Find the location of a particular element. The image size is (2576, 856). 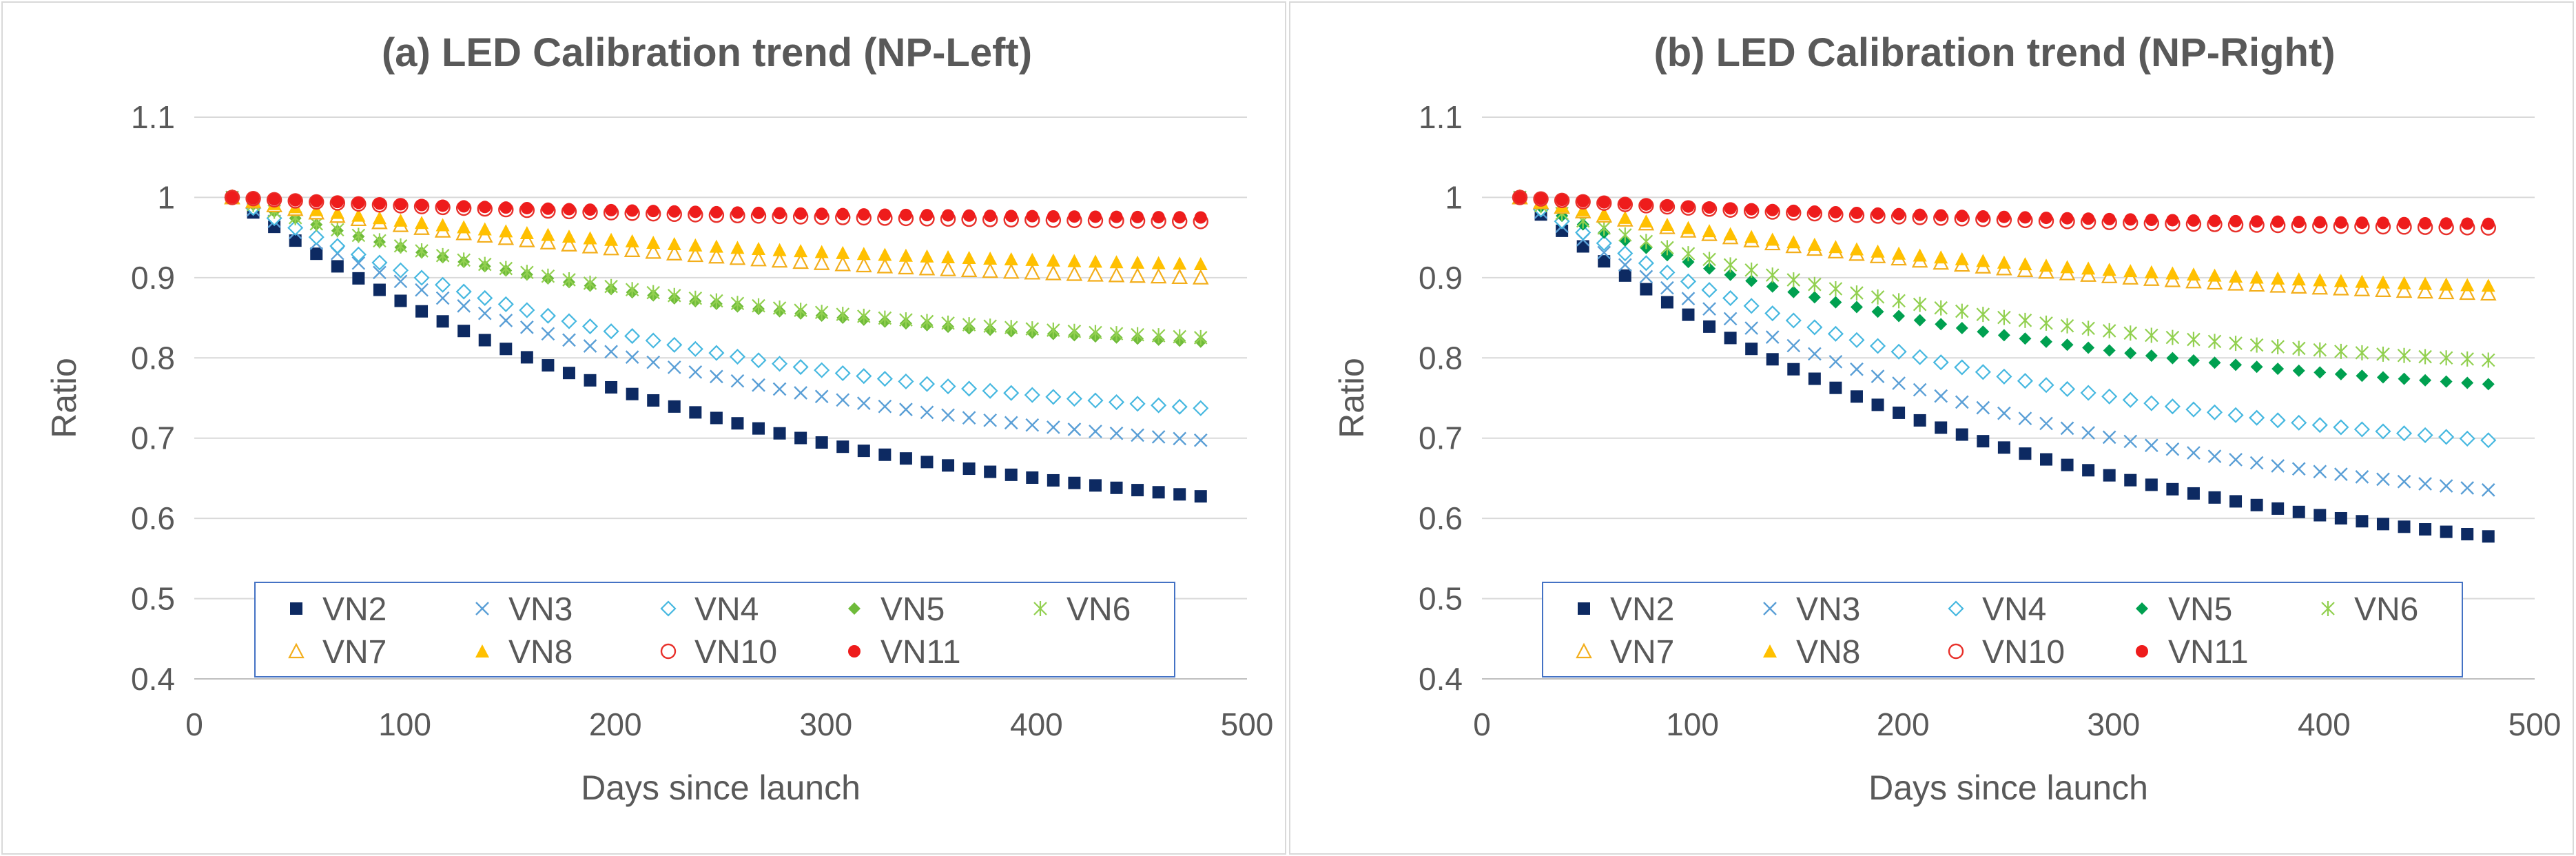

legend-label: VN8 is located at coordinates (1828, 652).